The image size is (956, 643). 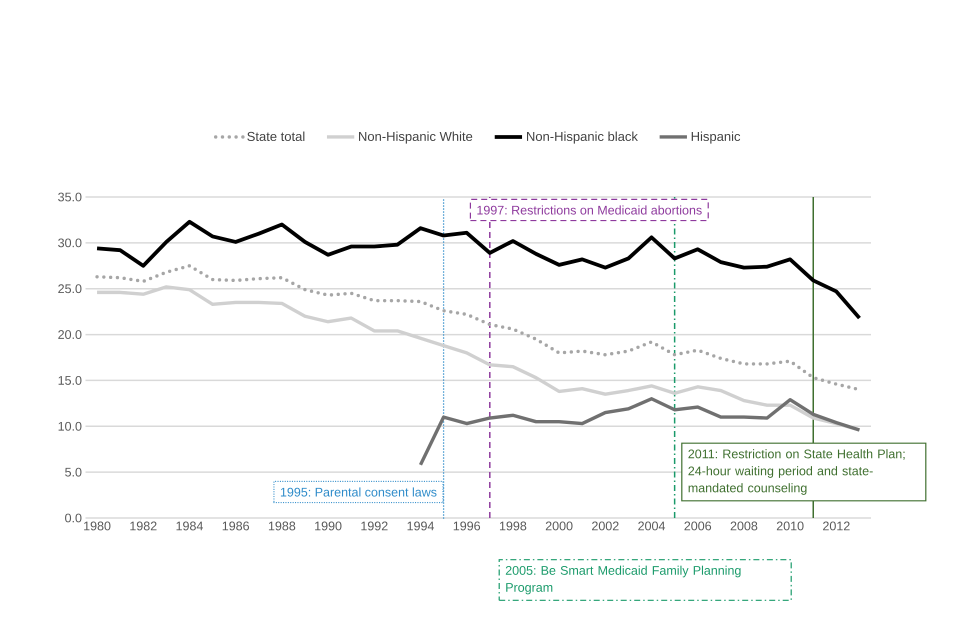 What do you see at coordinates (328, 526) in the screenshot?
I see `x-tick-label: 1990` at bounding box center [328, 526].